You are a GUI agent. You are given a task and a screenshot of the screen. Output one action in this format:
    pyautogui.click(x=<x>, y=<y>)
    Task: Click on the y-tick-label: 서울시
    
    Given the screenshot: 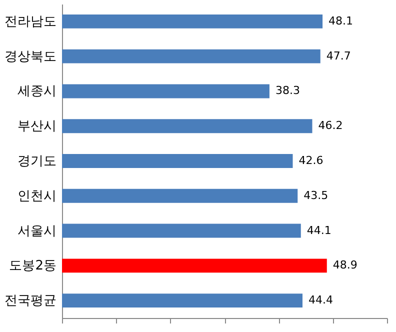 What is the action you would take?
    pyautogui.click(x=37, y=231)
    